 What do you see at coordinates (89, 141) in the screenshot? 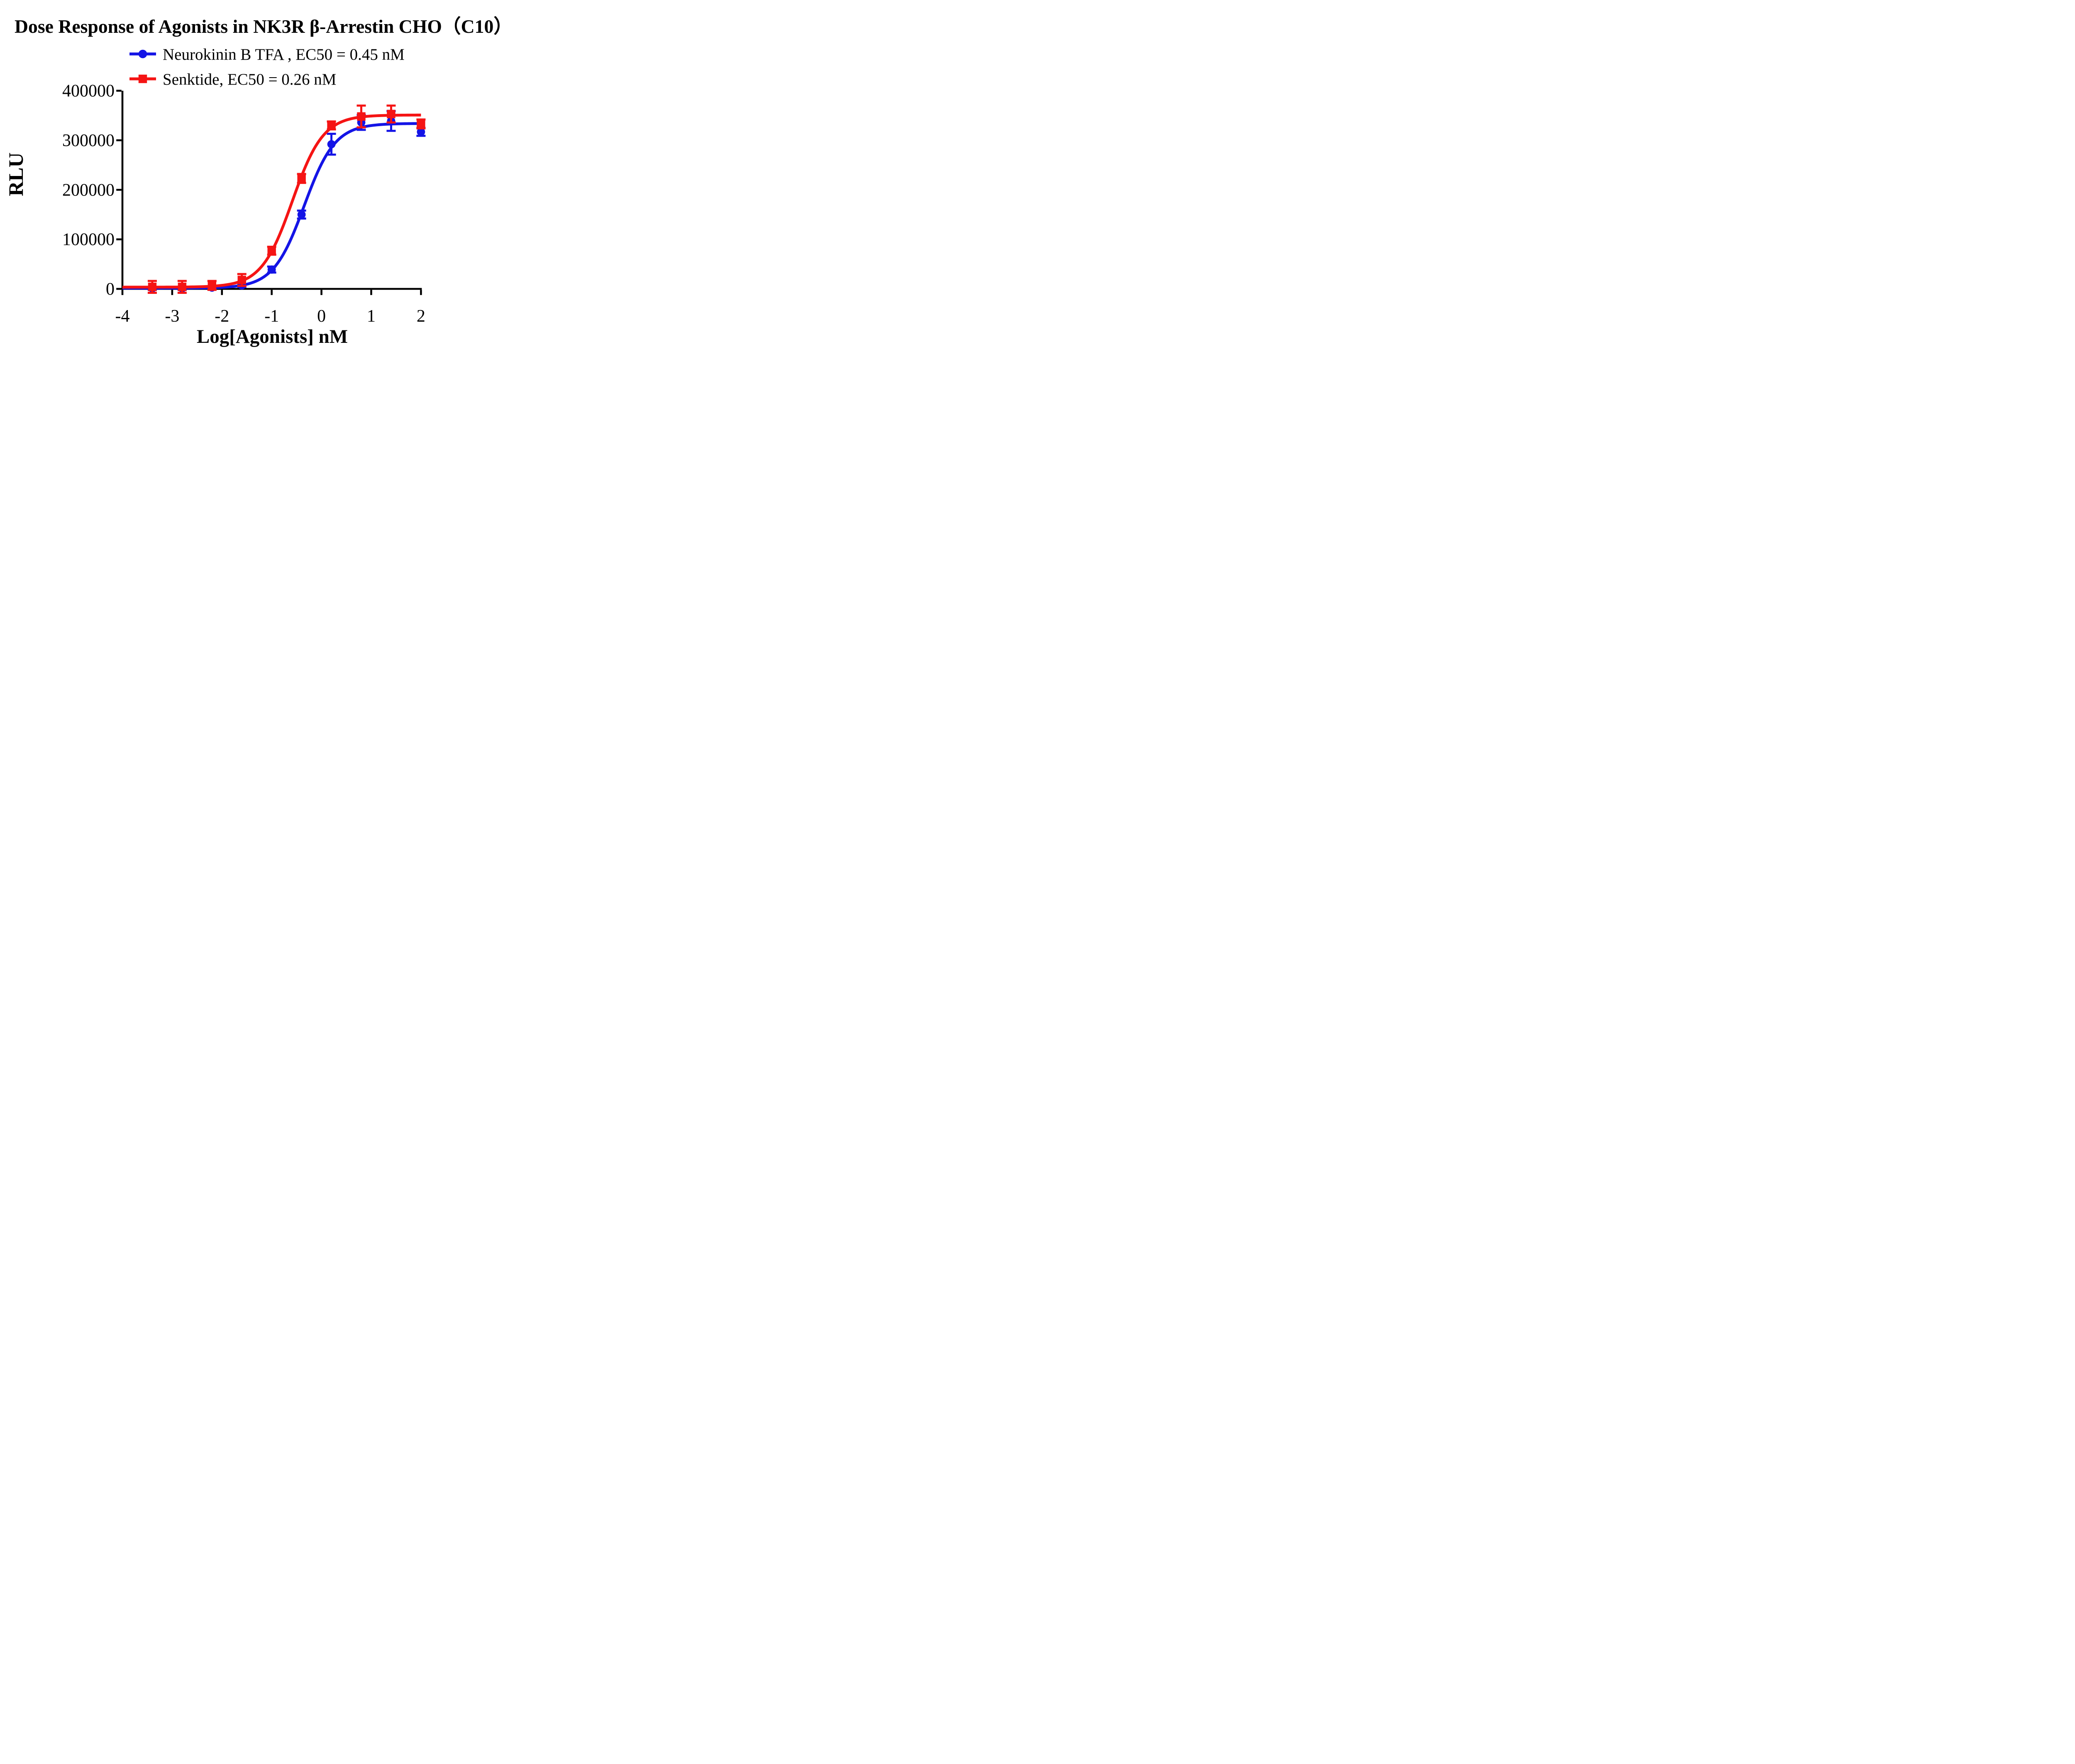
I see `y-tick-label: 300000` at bounding box center [89, 141].